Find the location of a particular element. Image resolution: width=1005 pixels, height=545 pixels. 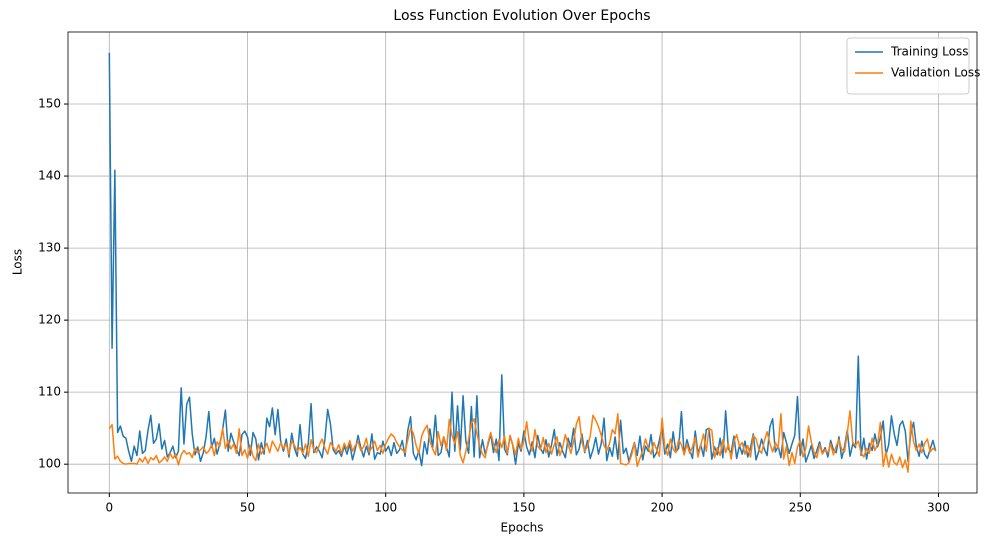

legend: Training Loss Validation Loss is located at coordinates (913, 66).